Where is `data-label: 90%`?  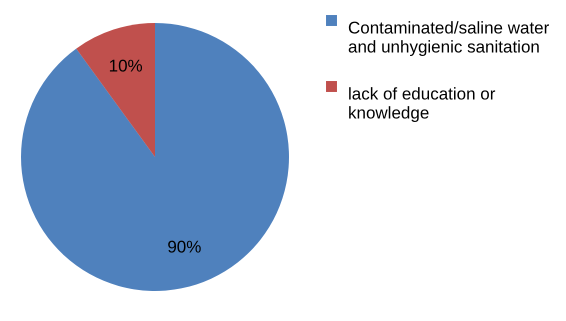
data-label: 90% is located at coordinates (184, 246).